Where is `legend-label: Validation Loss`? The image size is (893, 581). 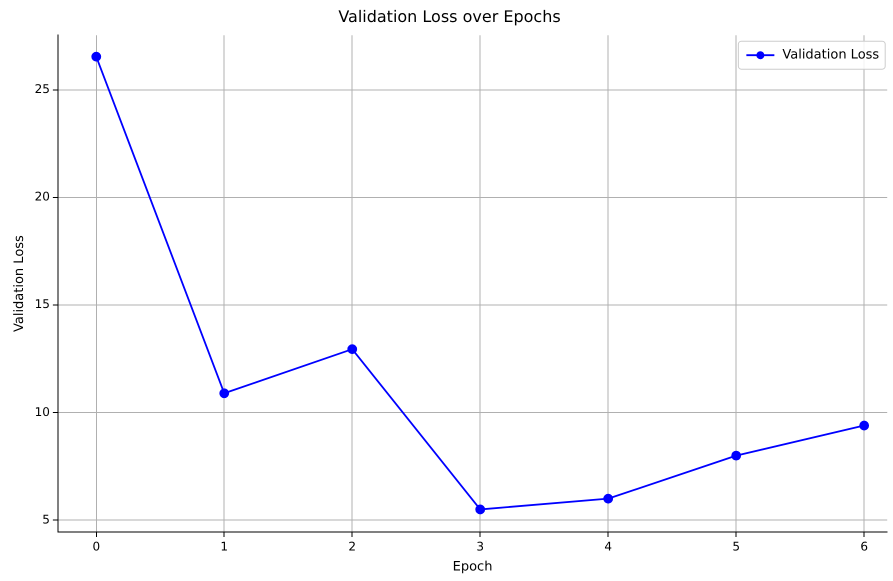 legend-label: Validation Loss is located at coordinates (831, 55).